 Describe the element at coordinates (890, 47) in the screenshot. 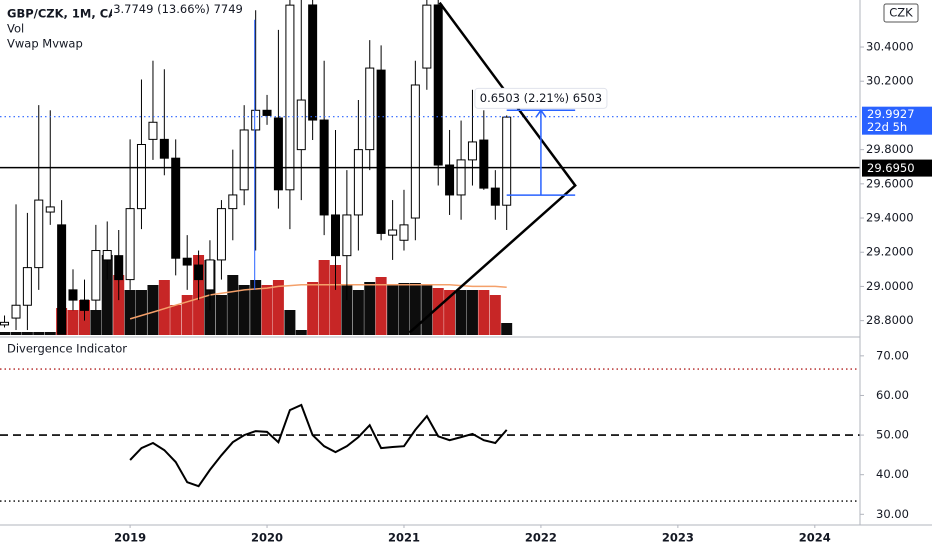

I see `y-tick-label: 30.4000` at that location.